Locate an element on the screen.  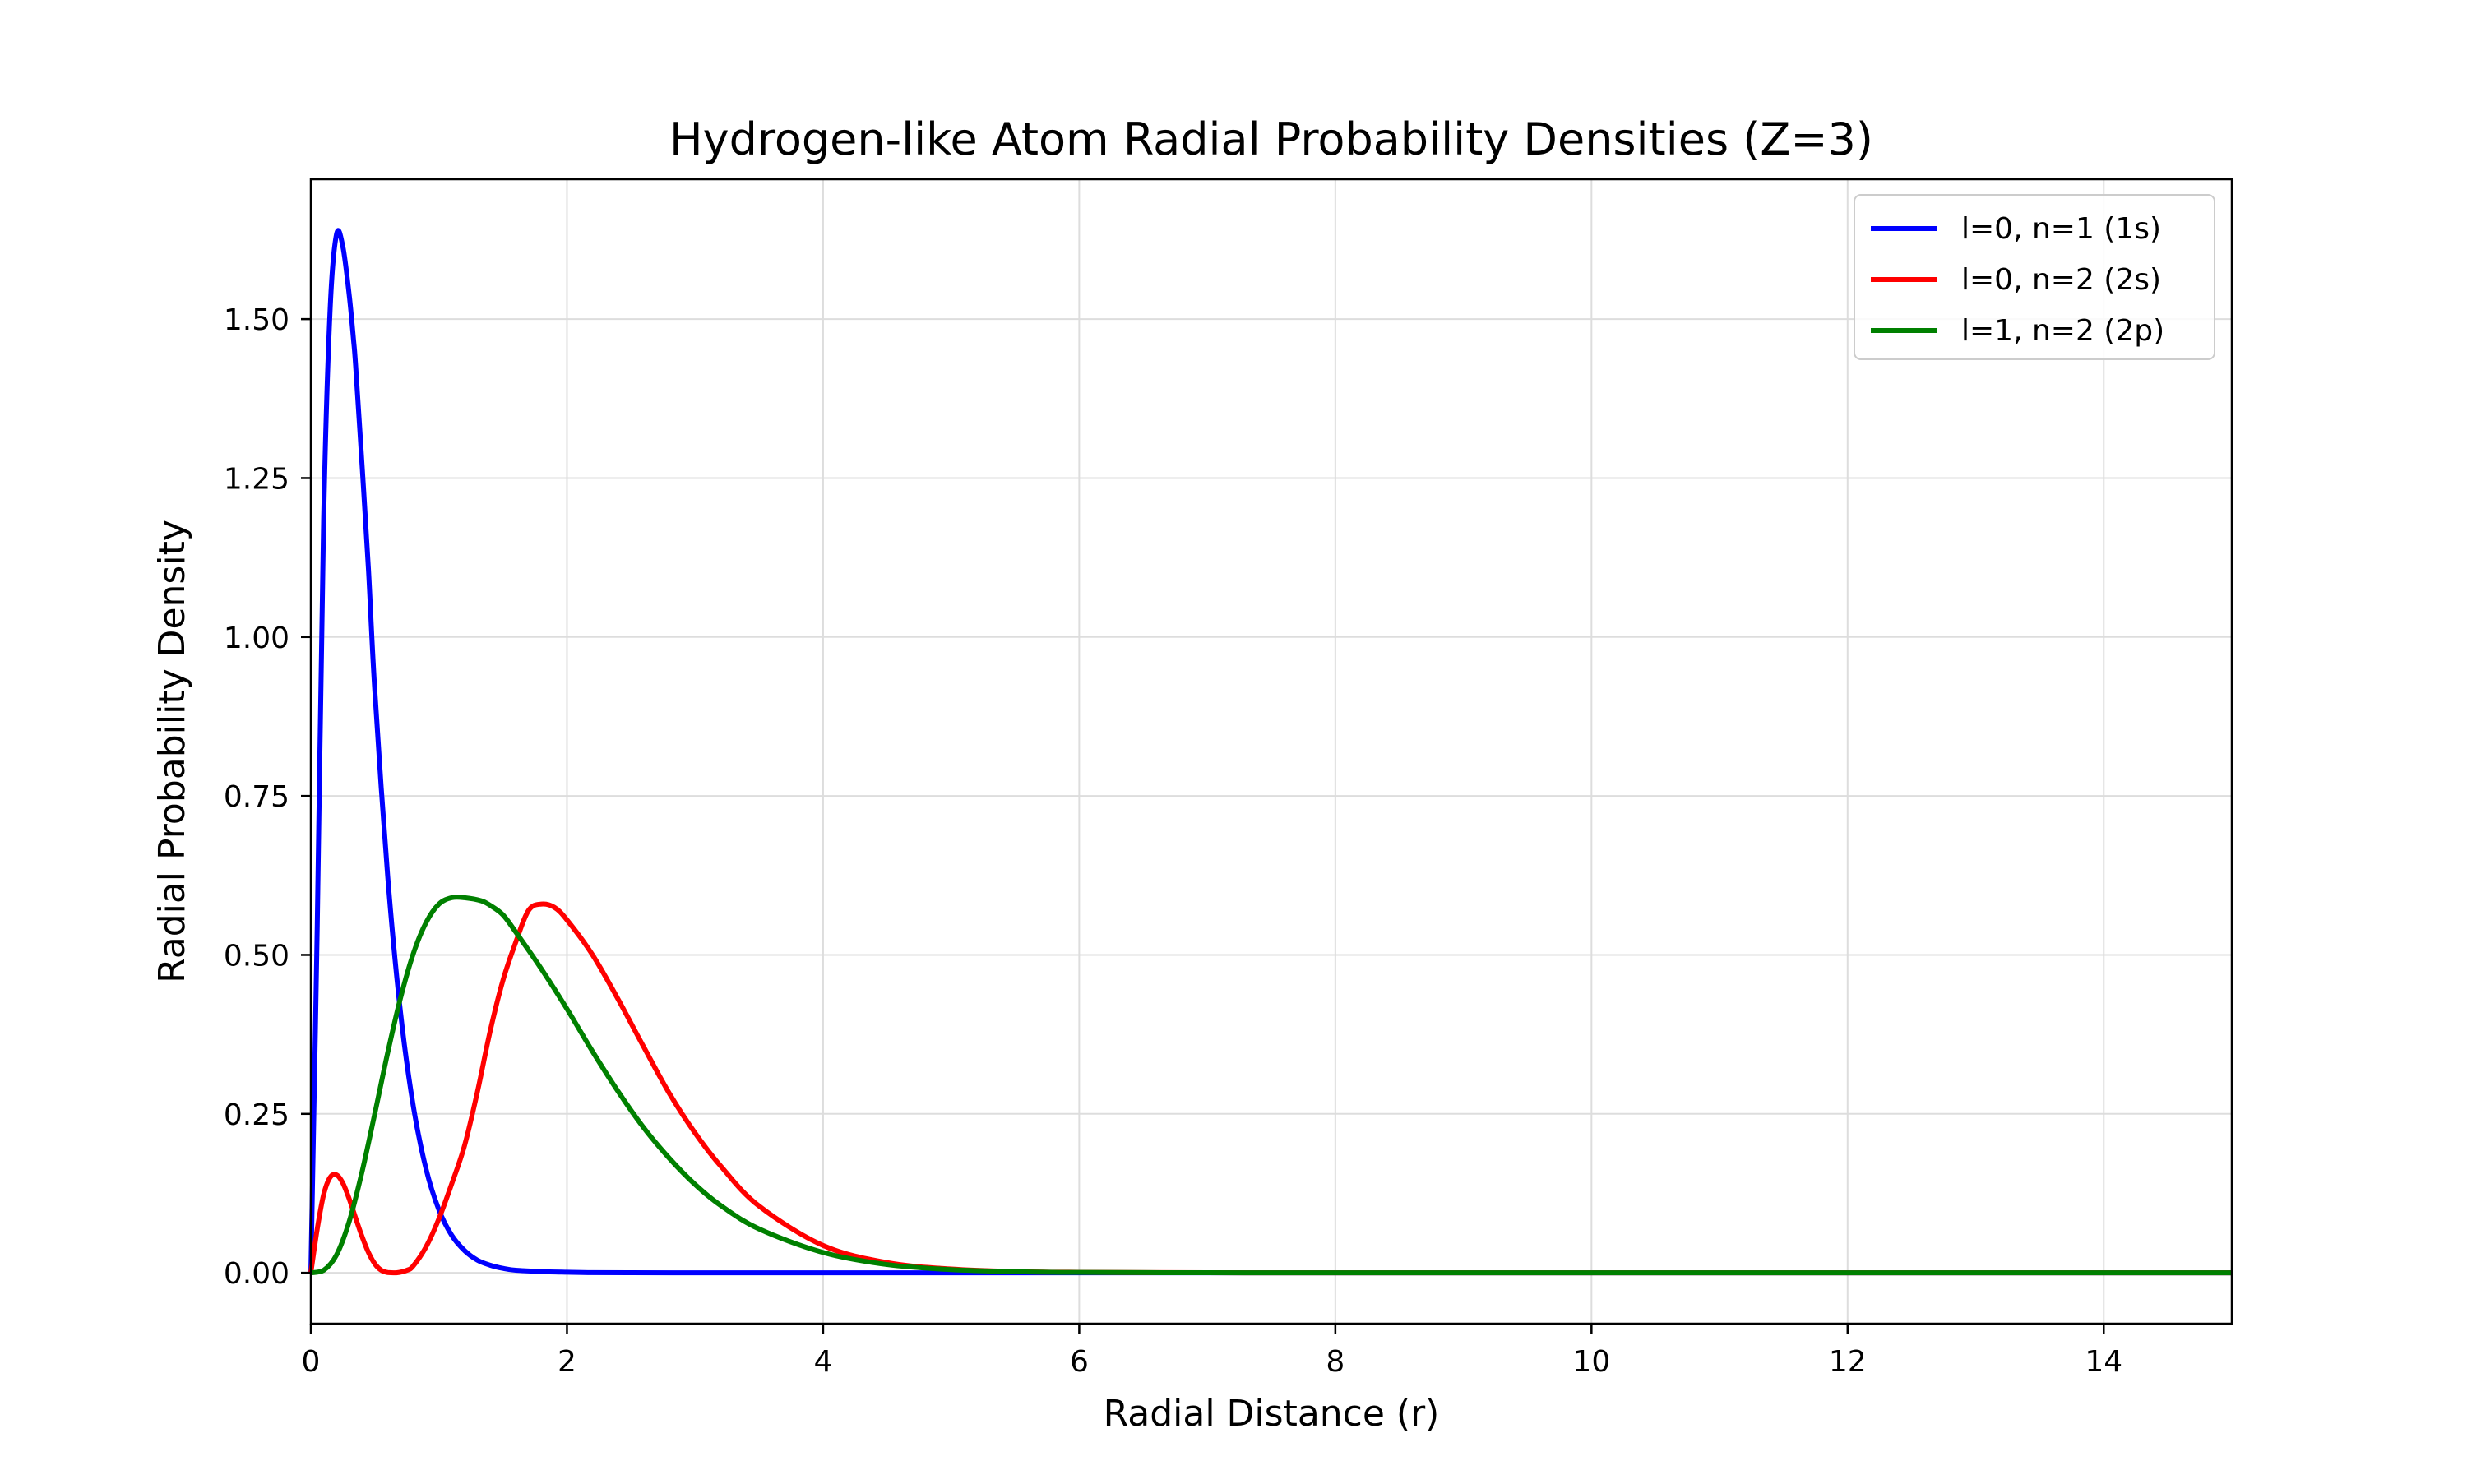
x-tick-label: 10 is located at coordinates (1591, 1362).